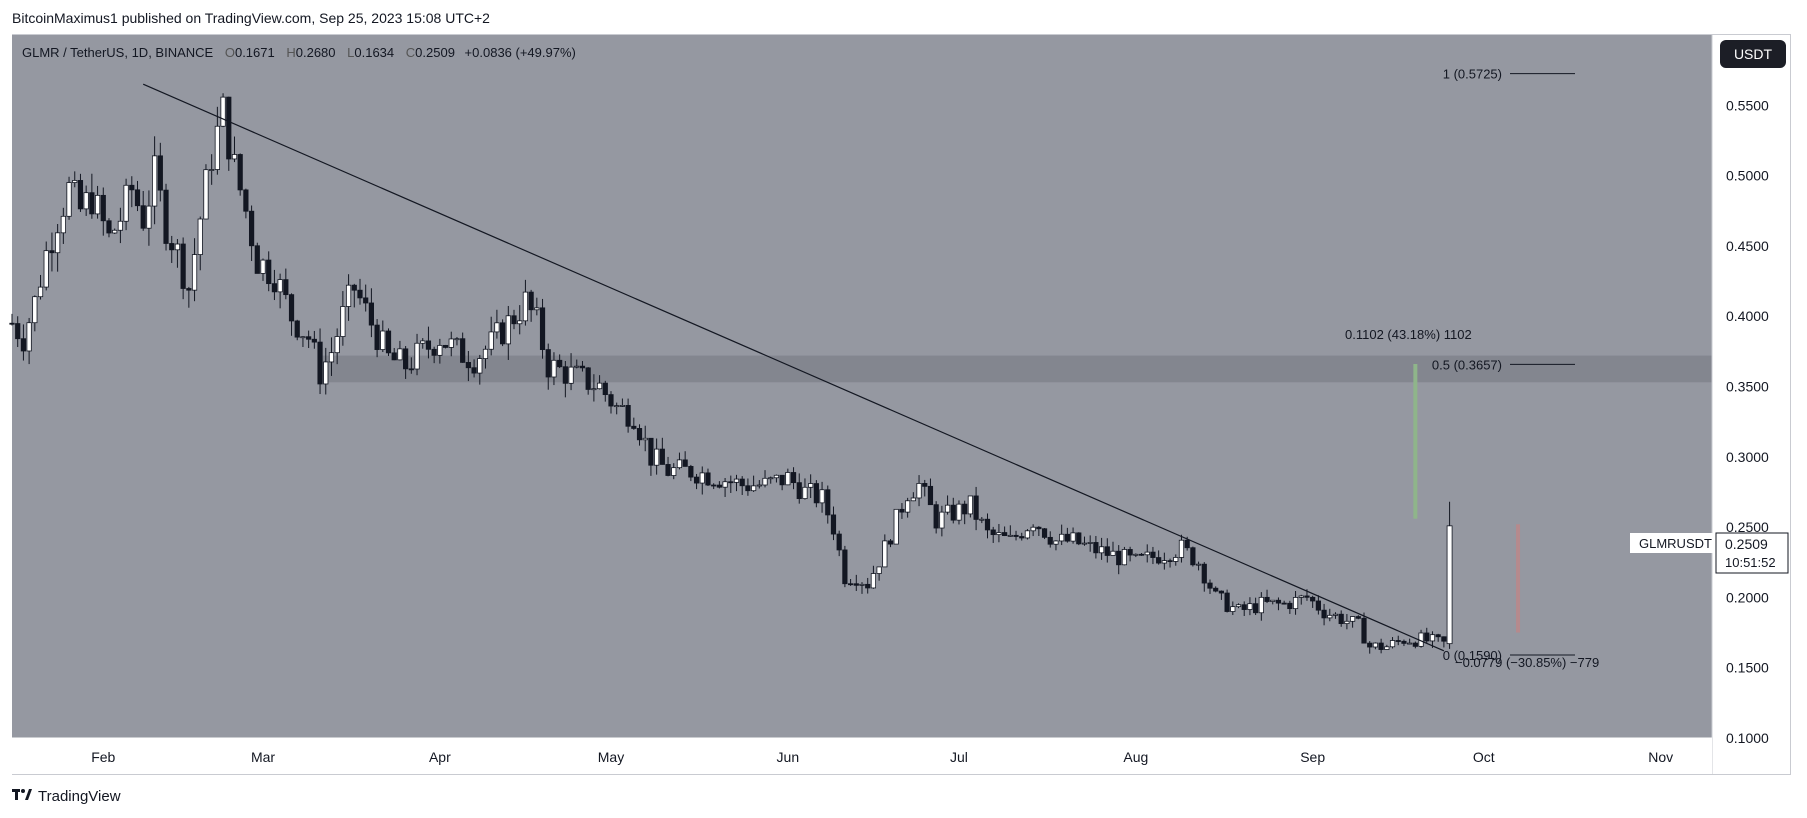 This screenshot has width=1807, height=818. I want to click on price-tick-label: 0.5000, so click(1747, 176).